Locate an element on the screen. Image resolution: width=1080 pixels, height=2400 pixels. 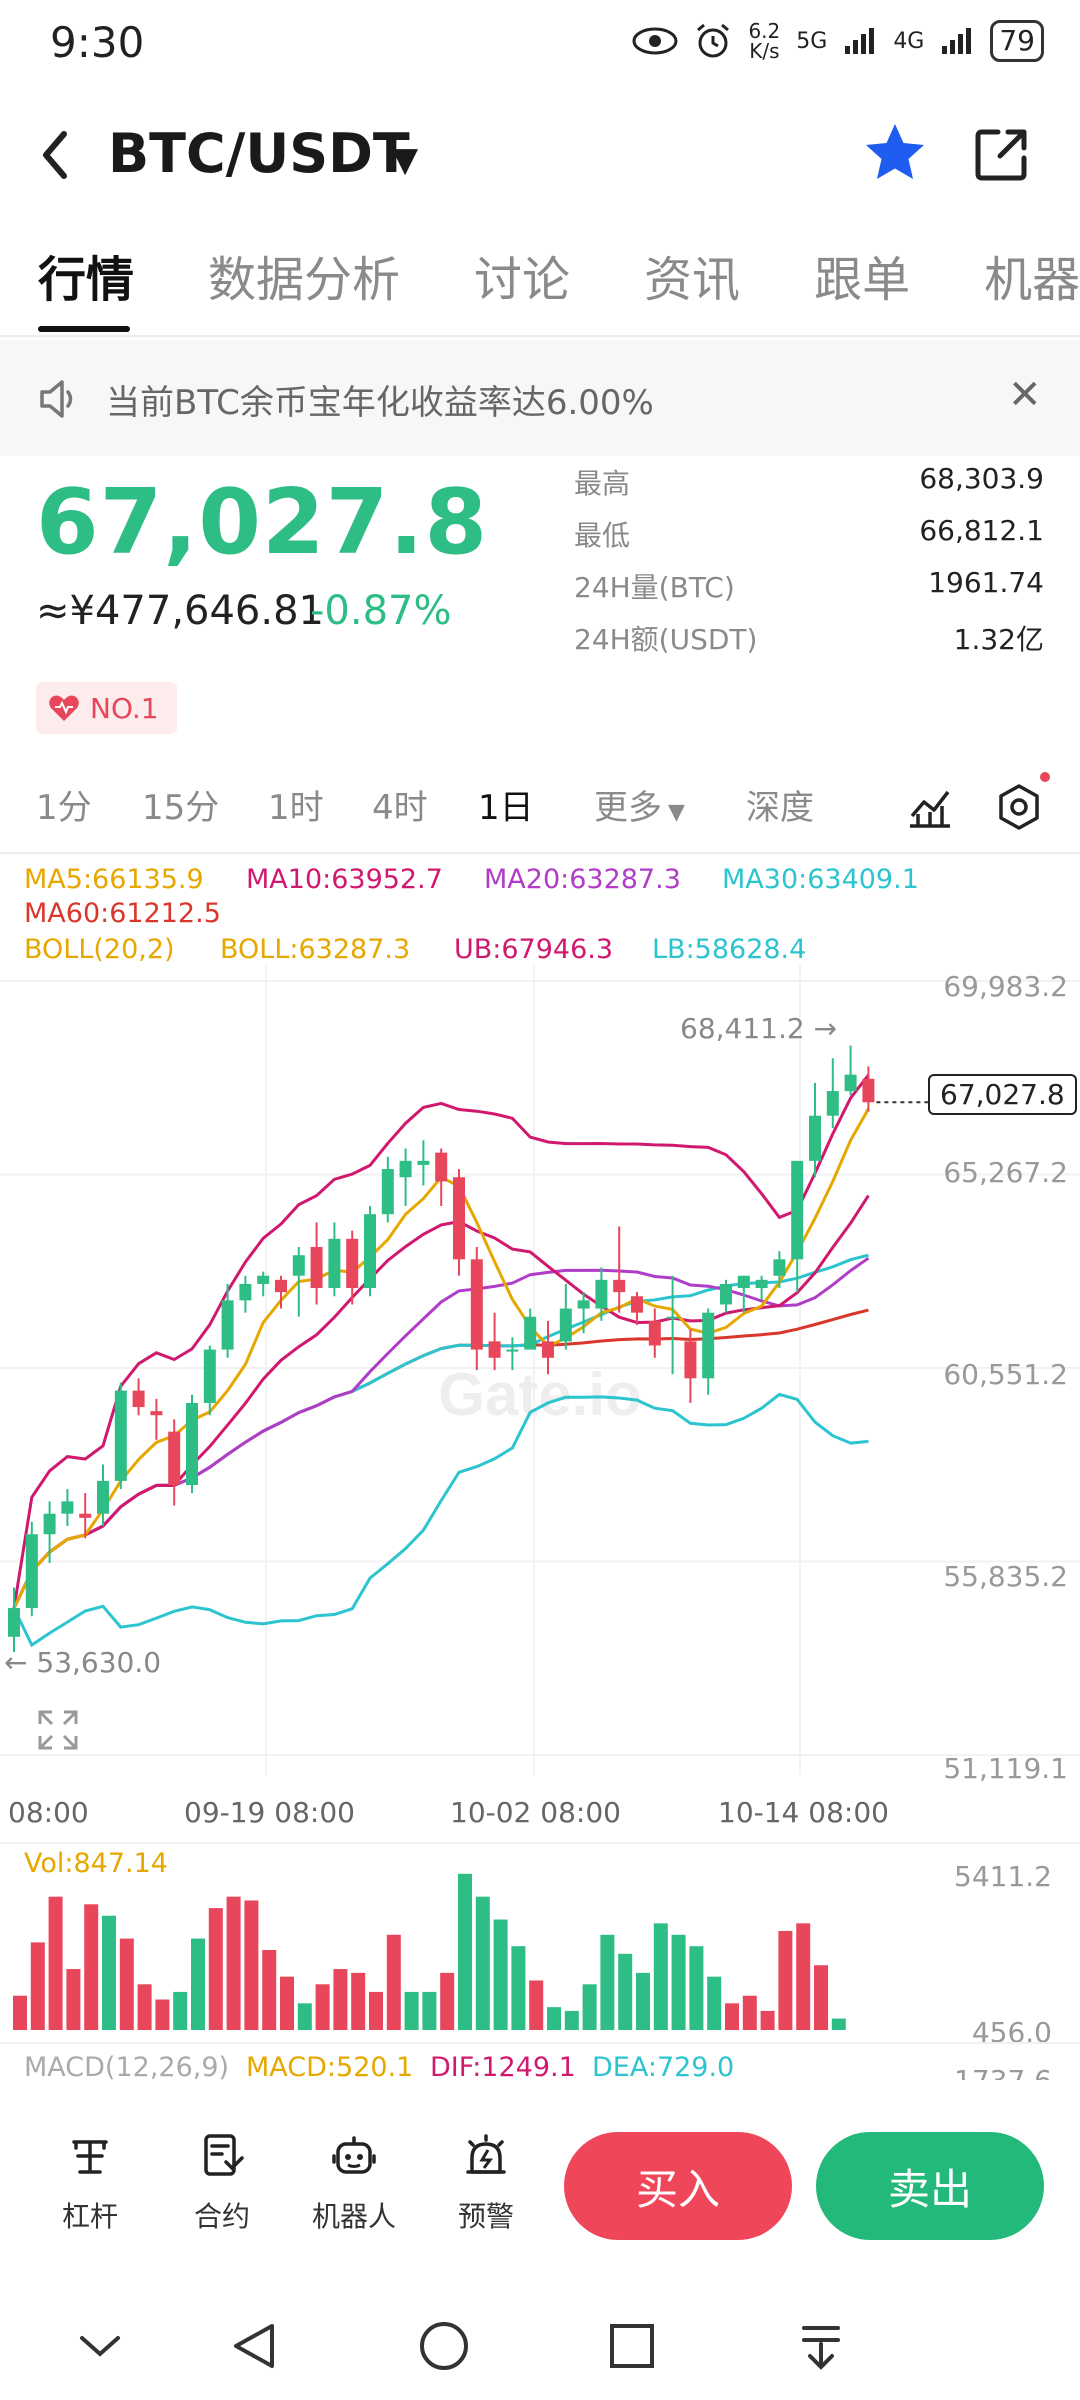
interval-1h: 1时 is located at coordinates (296, 808).